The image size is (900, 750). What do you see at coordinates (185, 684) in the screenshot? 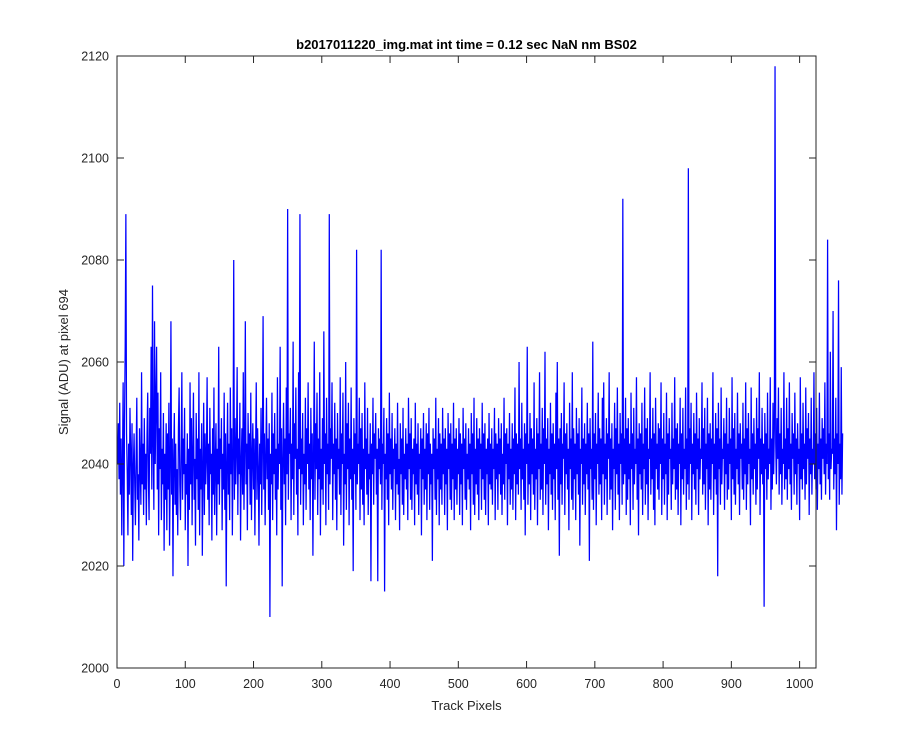
I see `x-tick-label: 100` at bounding box center [185, 684].